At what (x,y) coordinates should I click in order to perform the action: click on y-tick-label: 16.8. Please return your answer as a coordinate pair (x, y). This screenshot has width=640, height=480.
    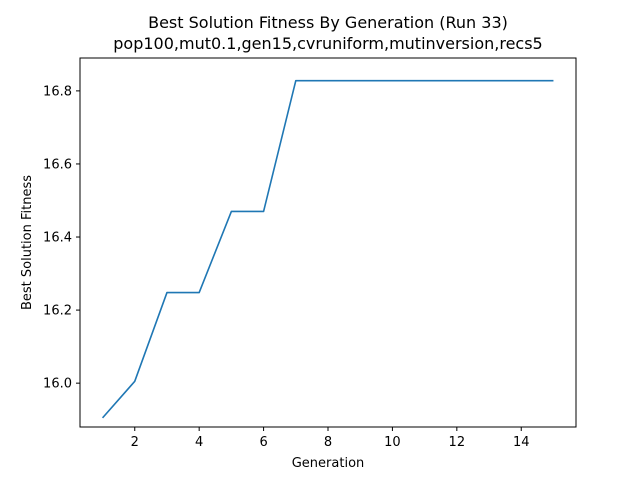
    Looking at the image, I should click on (57, 91).